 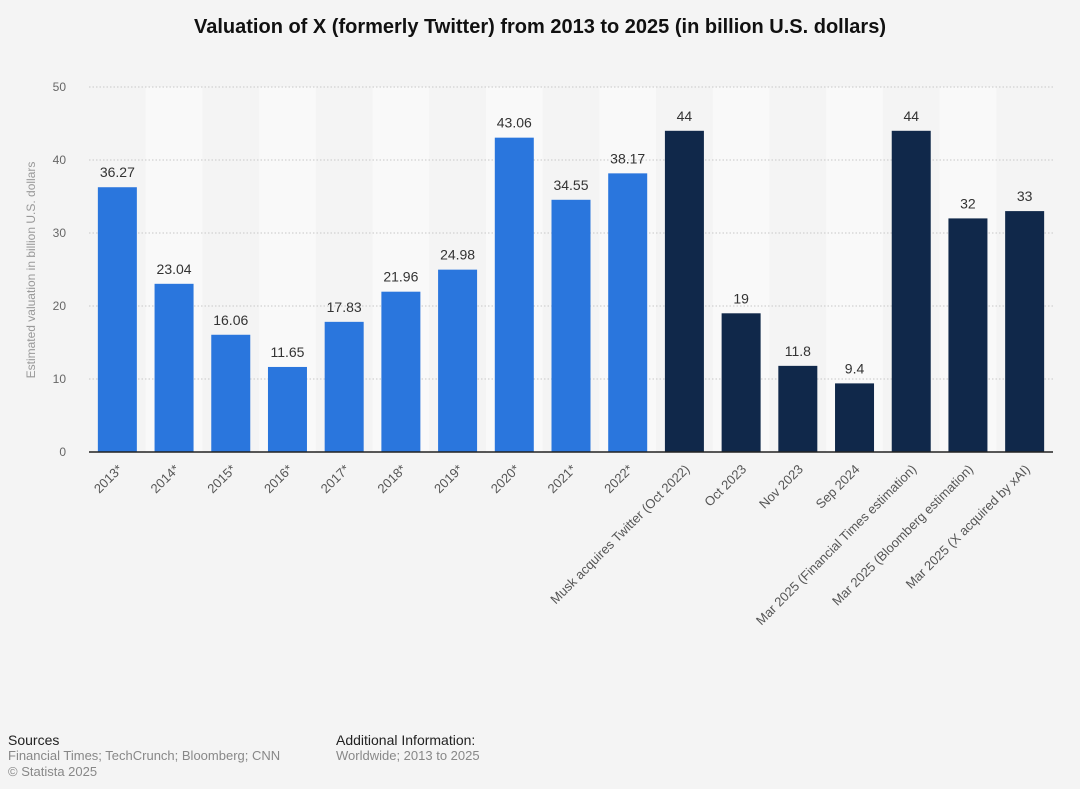 I want to click on x-tick-label: 2016*, so click(x=278, y=479).